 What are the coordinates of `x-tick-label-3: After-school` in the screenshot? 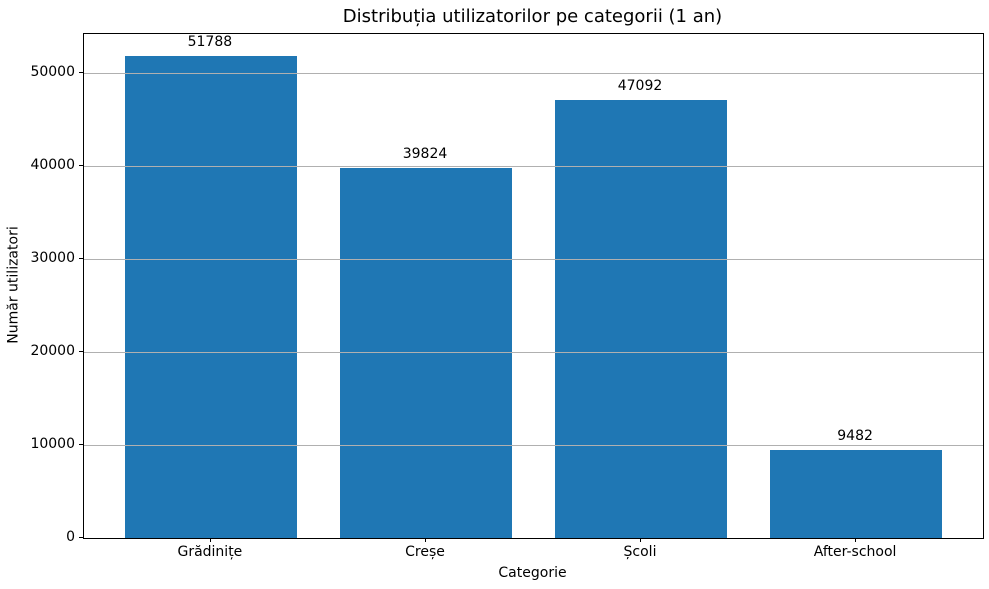 It's located at (855, 552).